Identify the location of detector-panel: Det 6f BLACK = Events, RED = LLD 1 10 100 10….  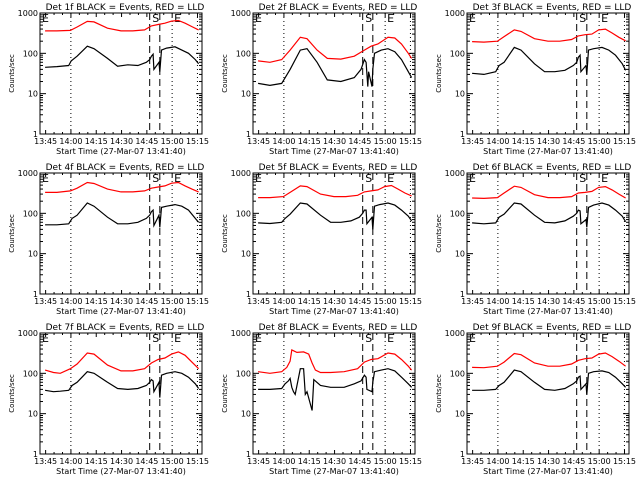
(535, 239).